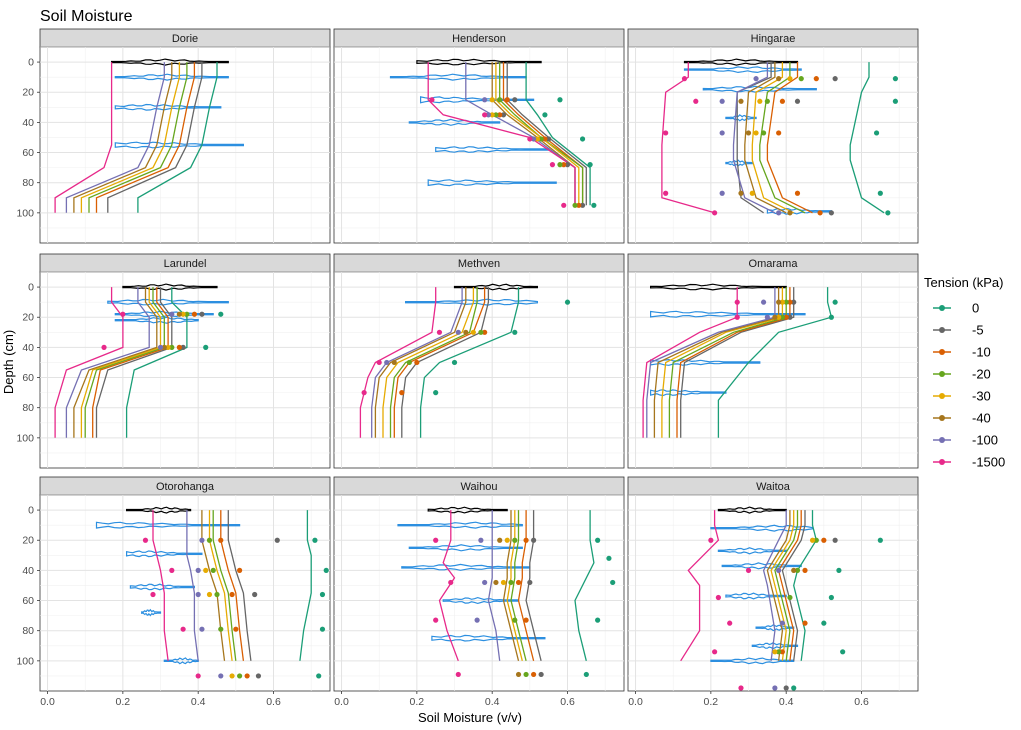 The width and height of the screenshot is (1021, 730). I want to click on panel: Larundel 0 20 40 60 80 100, so click(173, 361).